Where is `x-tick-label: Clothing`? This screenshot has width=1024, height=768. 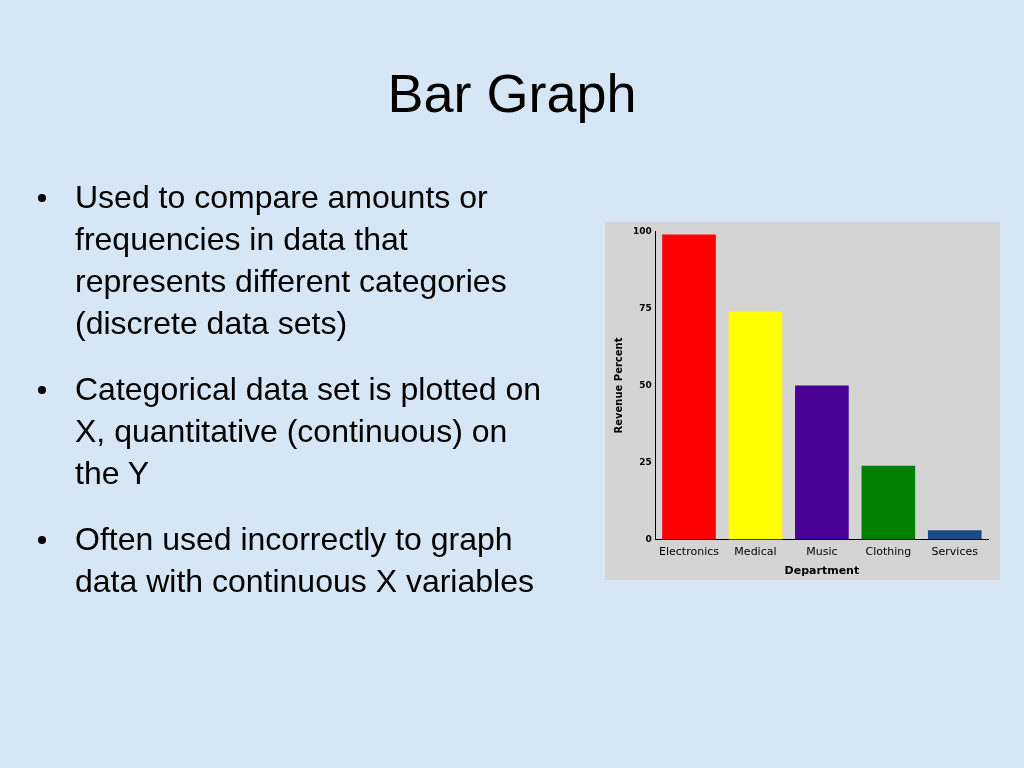 x-tick-label: Clothing is located at coordinates (888, 552).